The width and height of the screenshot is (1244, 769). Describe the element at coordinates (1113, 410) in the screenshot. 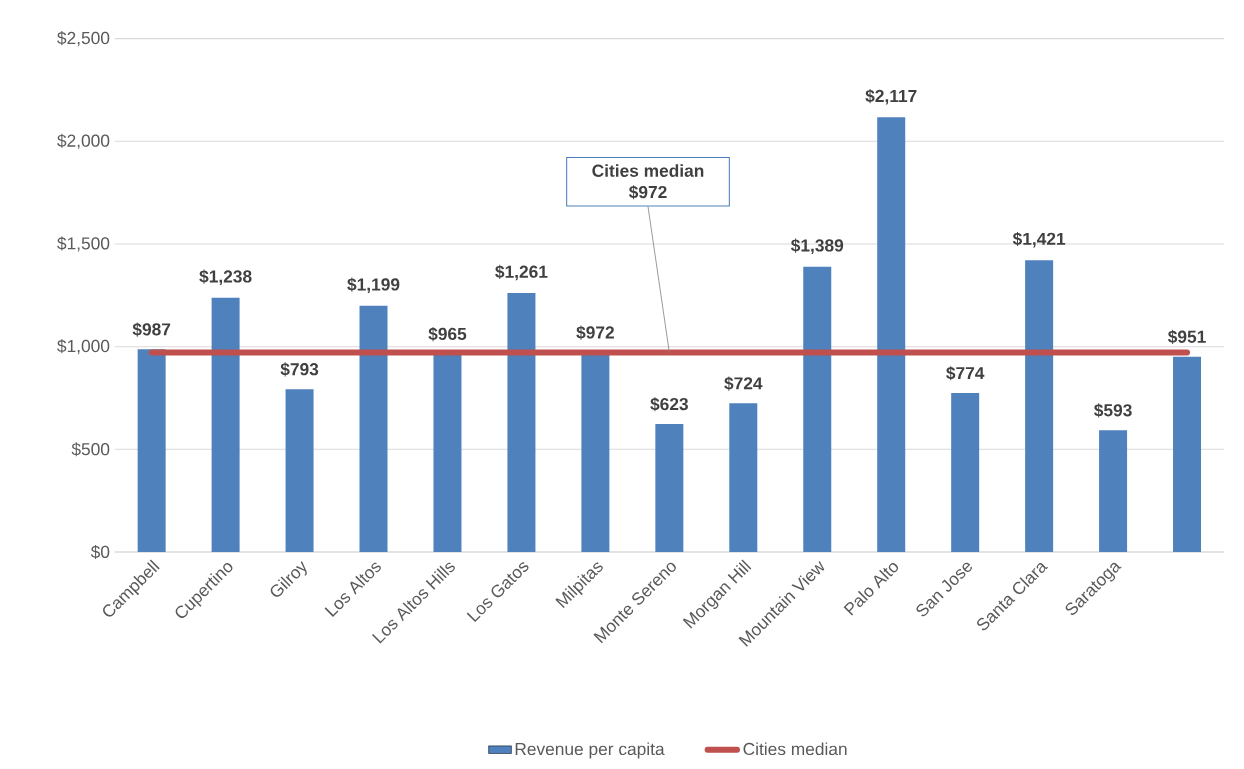

I see `data-label: $593` at that location.